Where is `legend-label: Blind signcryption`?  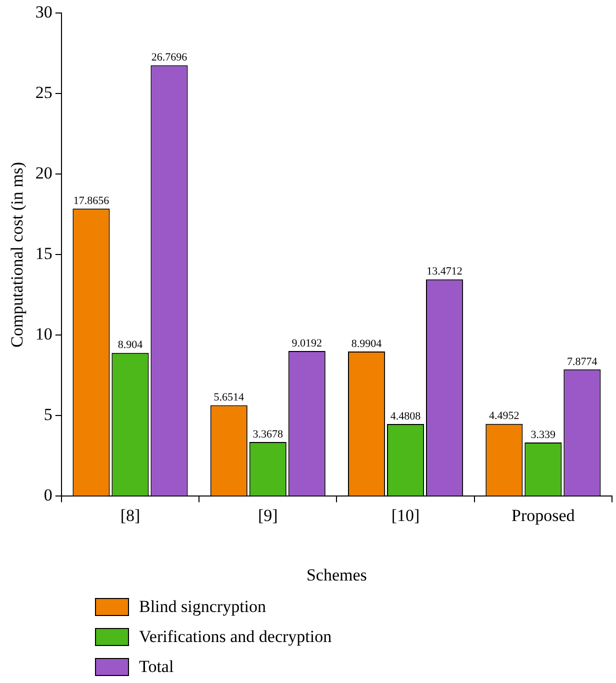
legend-label: Blind signcryption is located at coordinates (202, 607).